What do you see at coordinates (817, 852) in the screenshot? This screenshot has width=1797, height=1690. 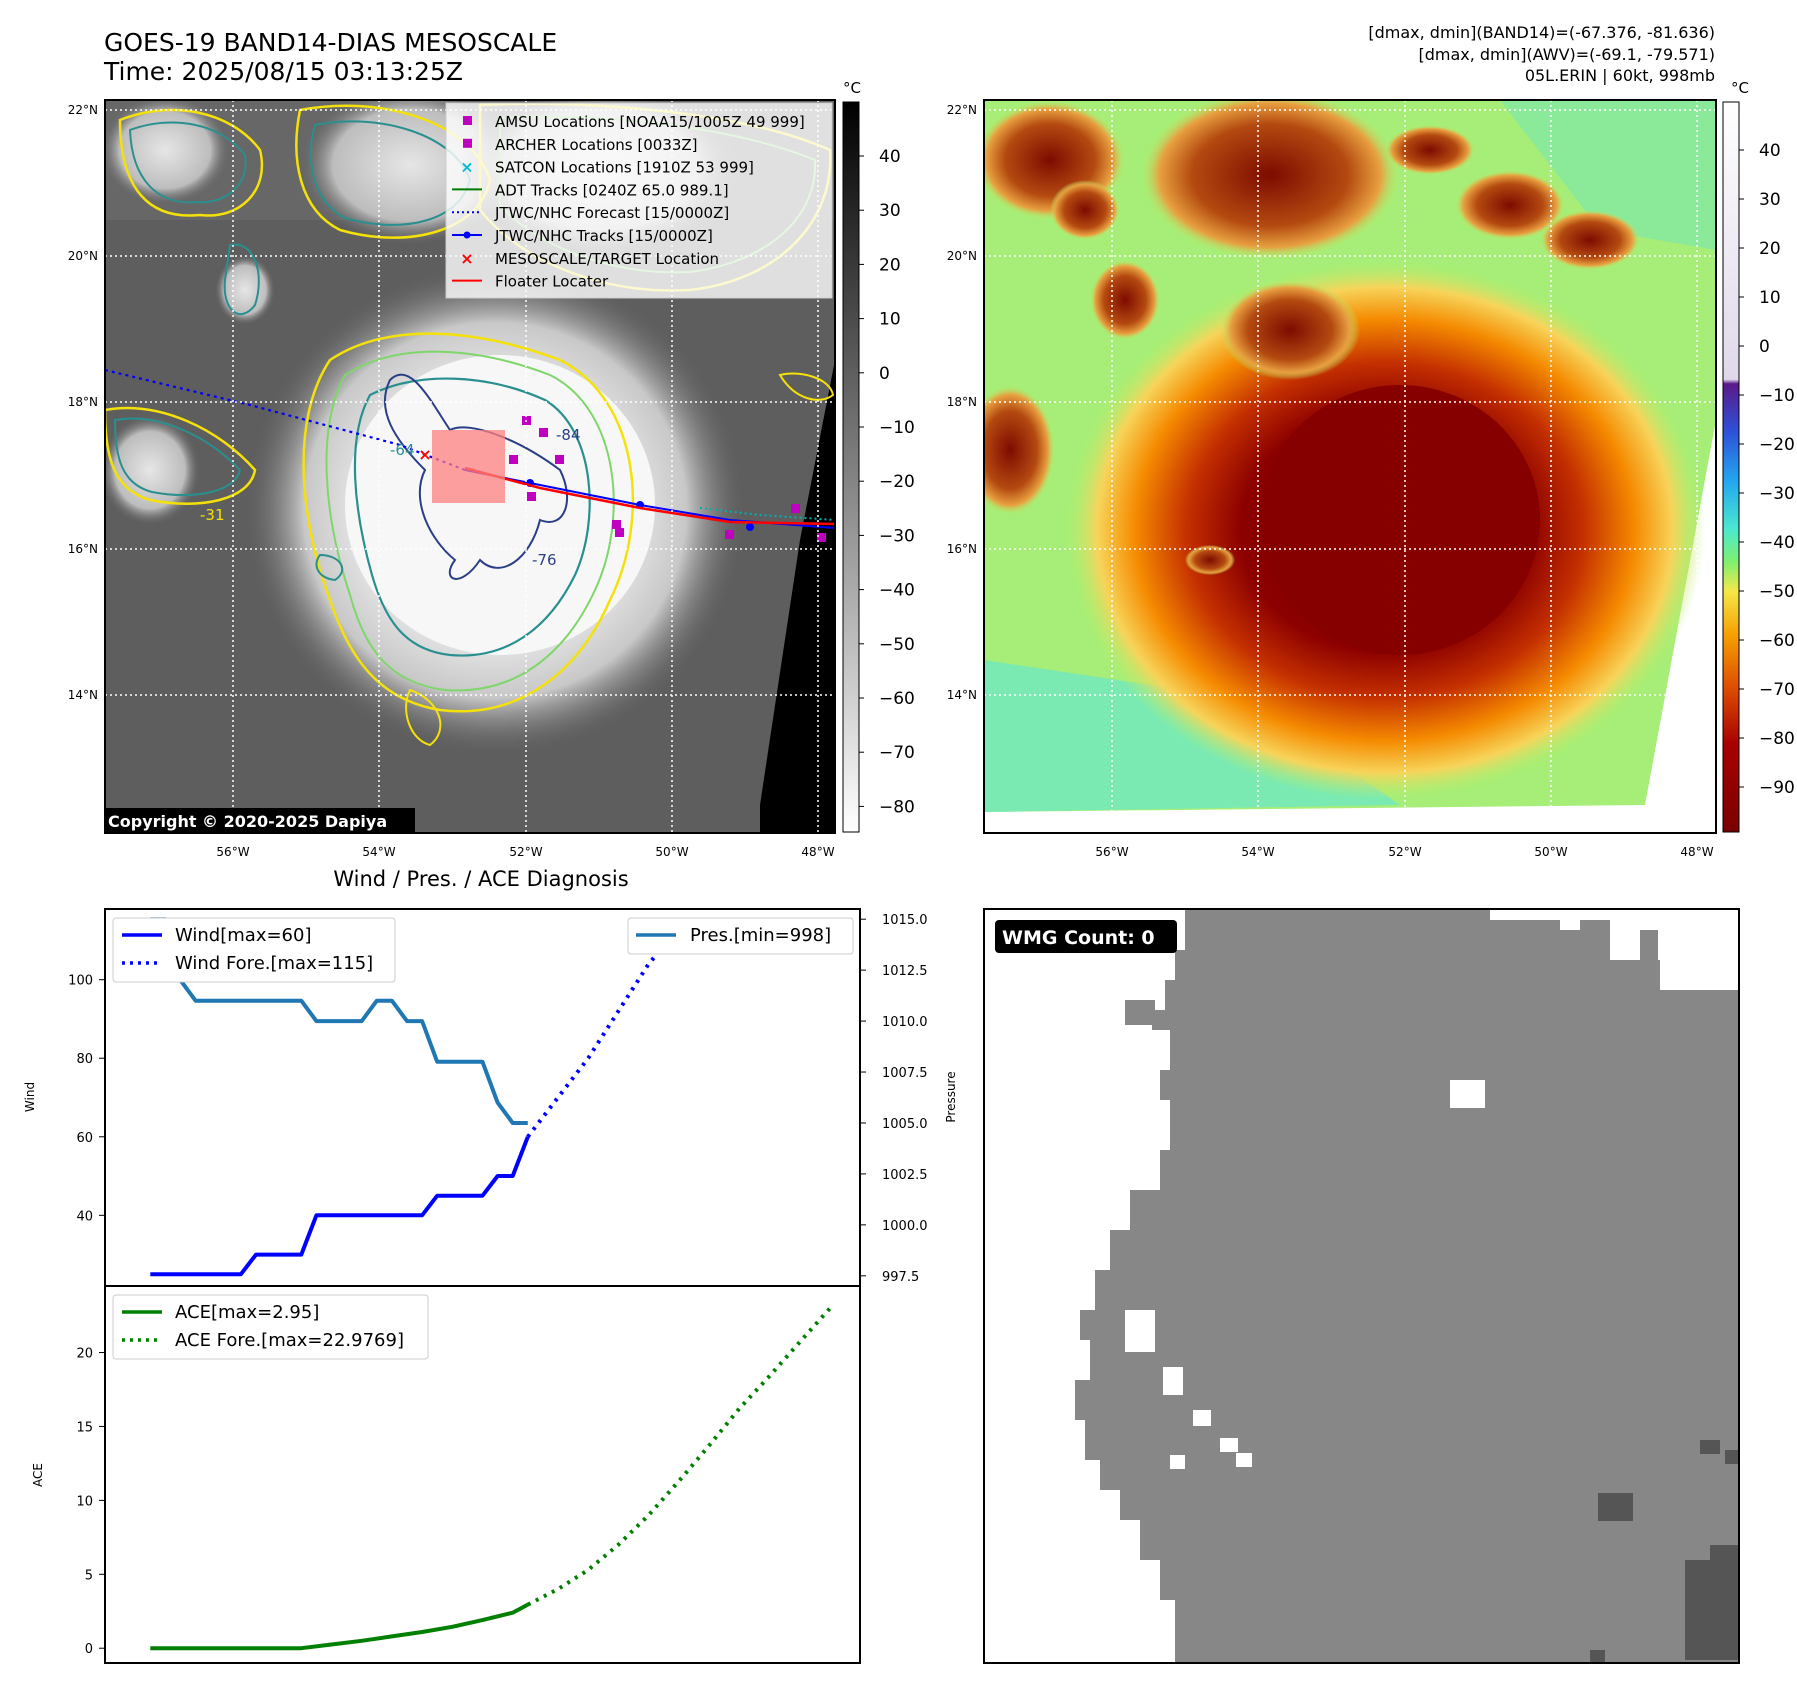 I see `ir-lon-label: 48°W` at bounding box center [817, 852].